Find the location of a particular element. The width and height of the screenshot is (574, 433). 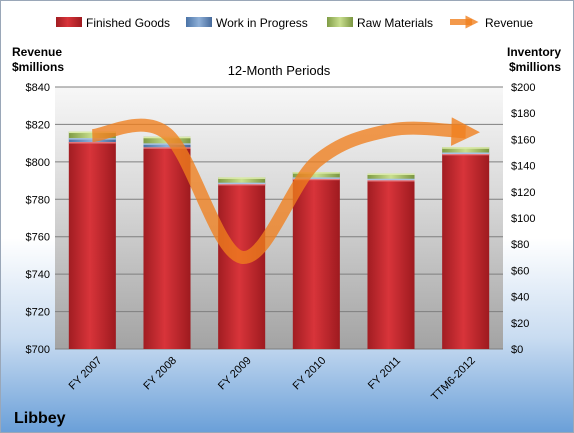

company-name: Libbey is located at coordinates (40, 418).